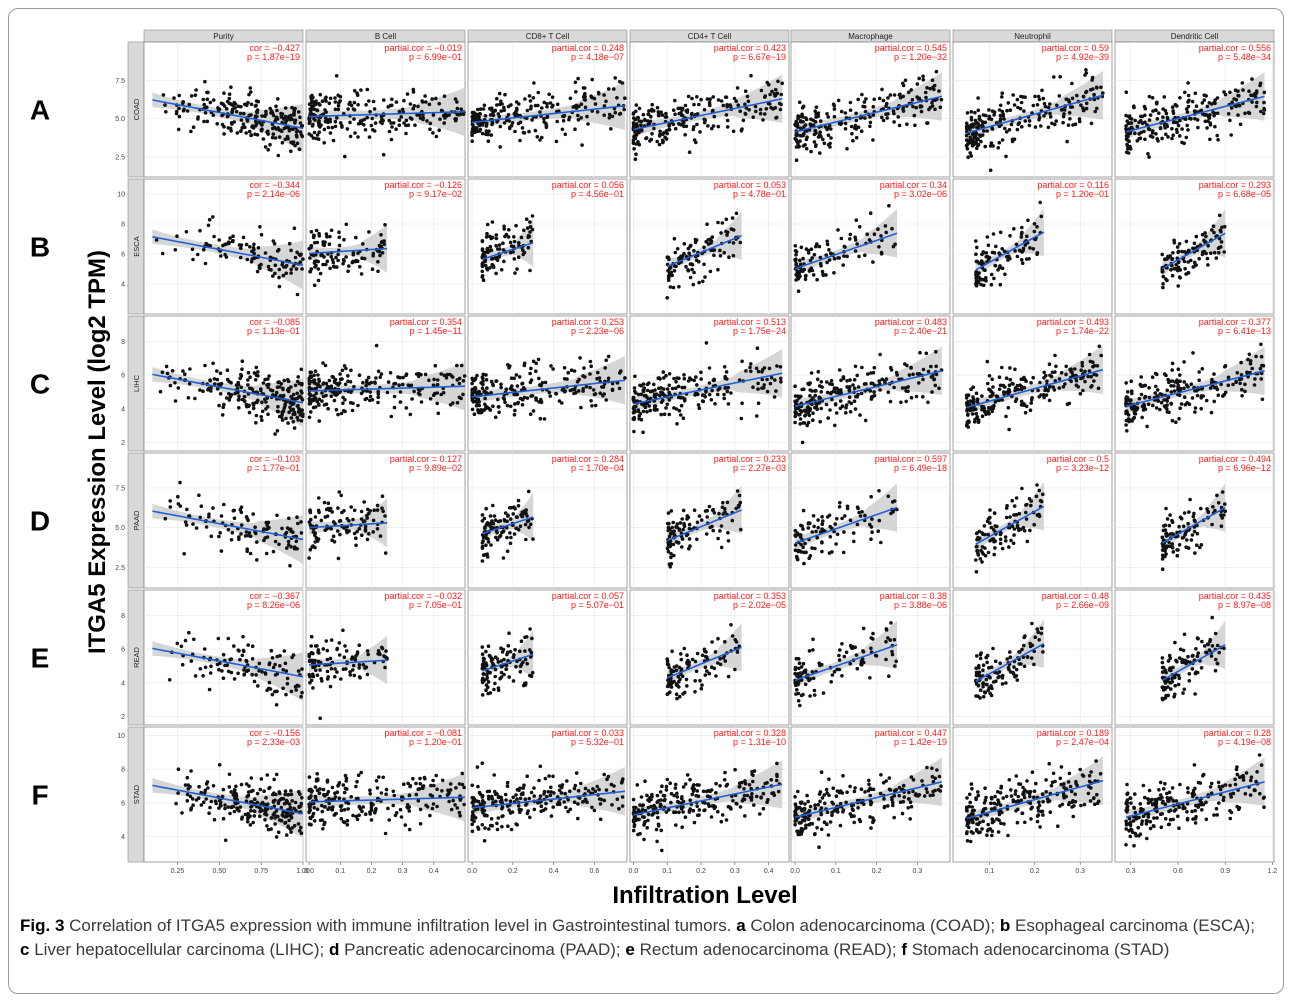 Image resolution: width=1292 pixels, height=1002 pixels. I want to click on correlation-value: partial.cor = 0.253, so click(588, 322).